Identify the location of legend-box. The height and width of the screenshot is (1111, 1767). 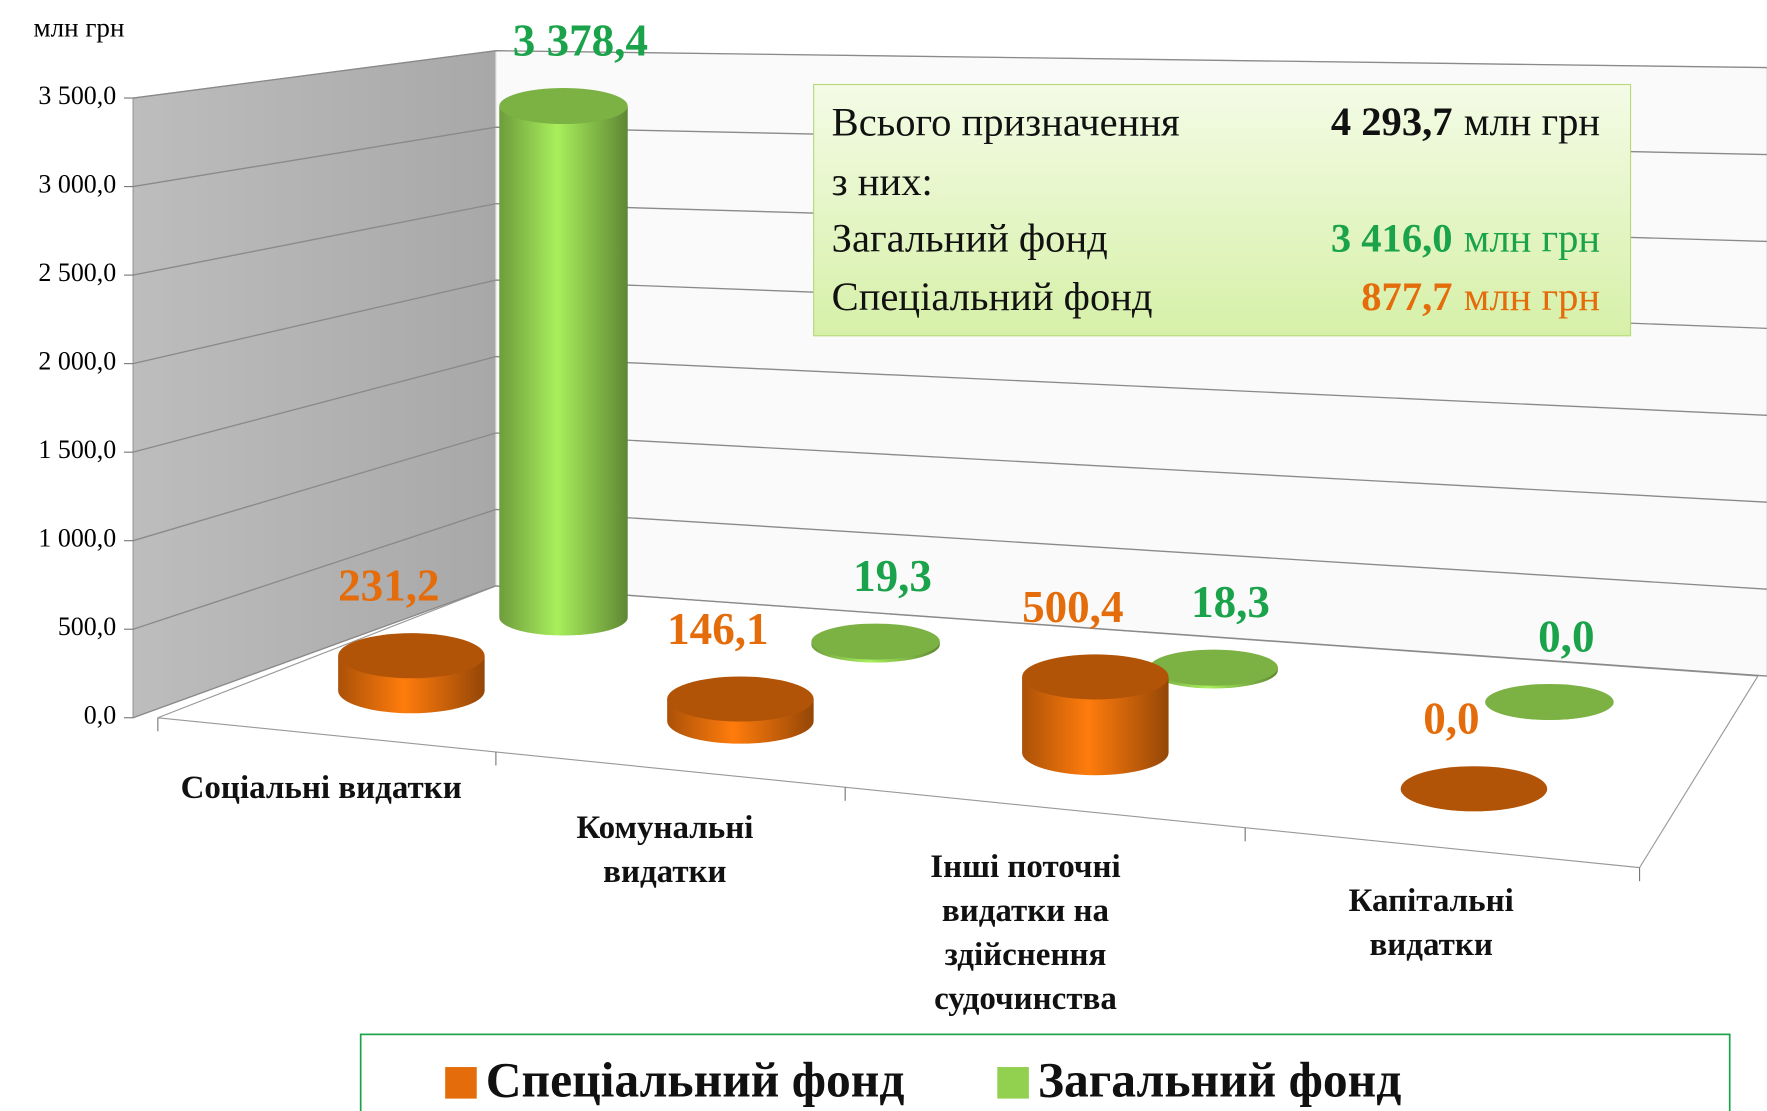
(1045, 1072).